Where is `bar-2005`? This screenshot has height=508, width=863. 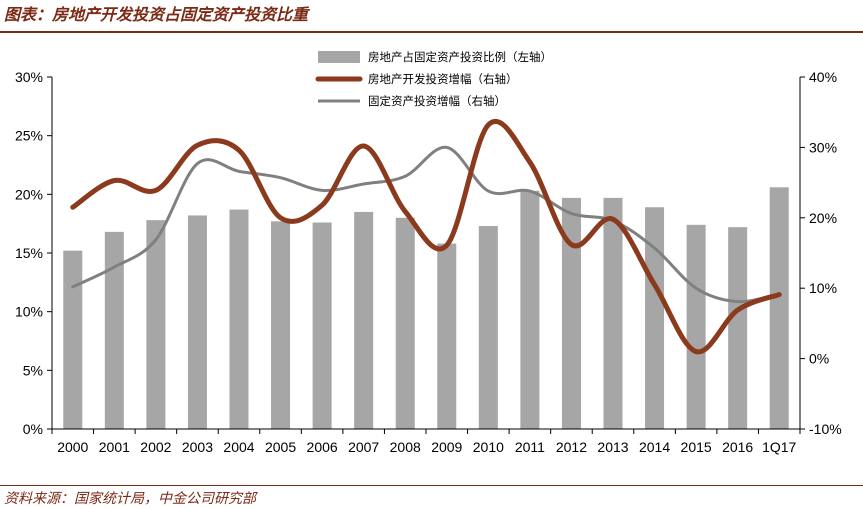
bar-2005 is located at coordinates (281, 325).